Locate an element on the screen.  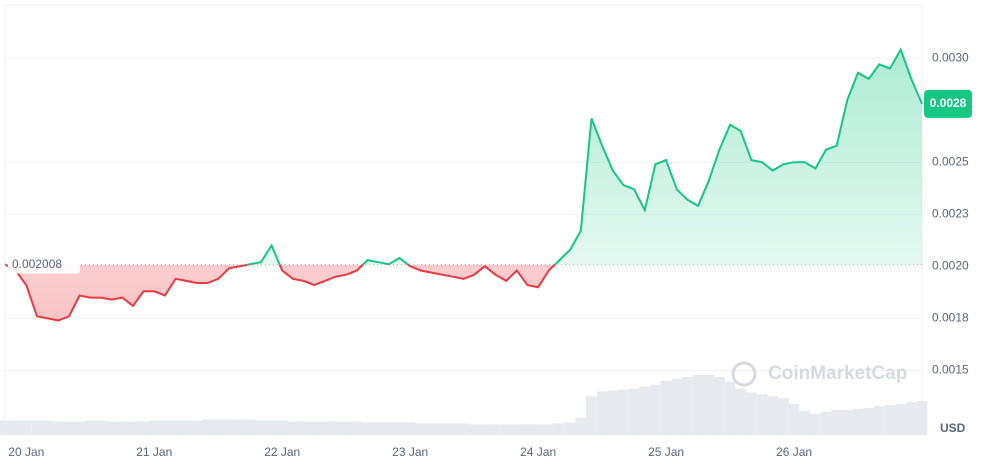
watermark-logo is located at coordinates (744, 374).